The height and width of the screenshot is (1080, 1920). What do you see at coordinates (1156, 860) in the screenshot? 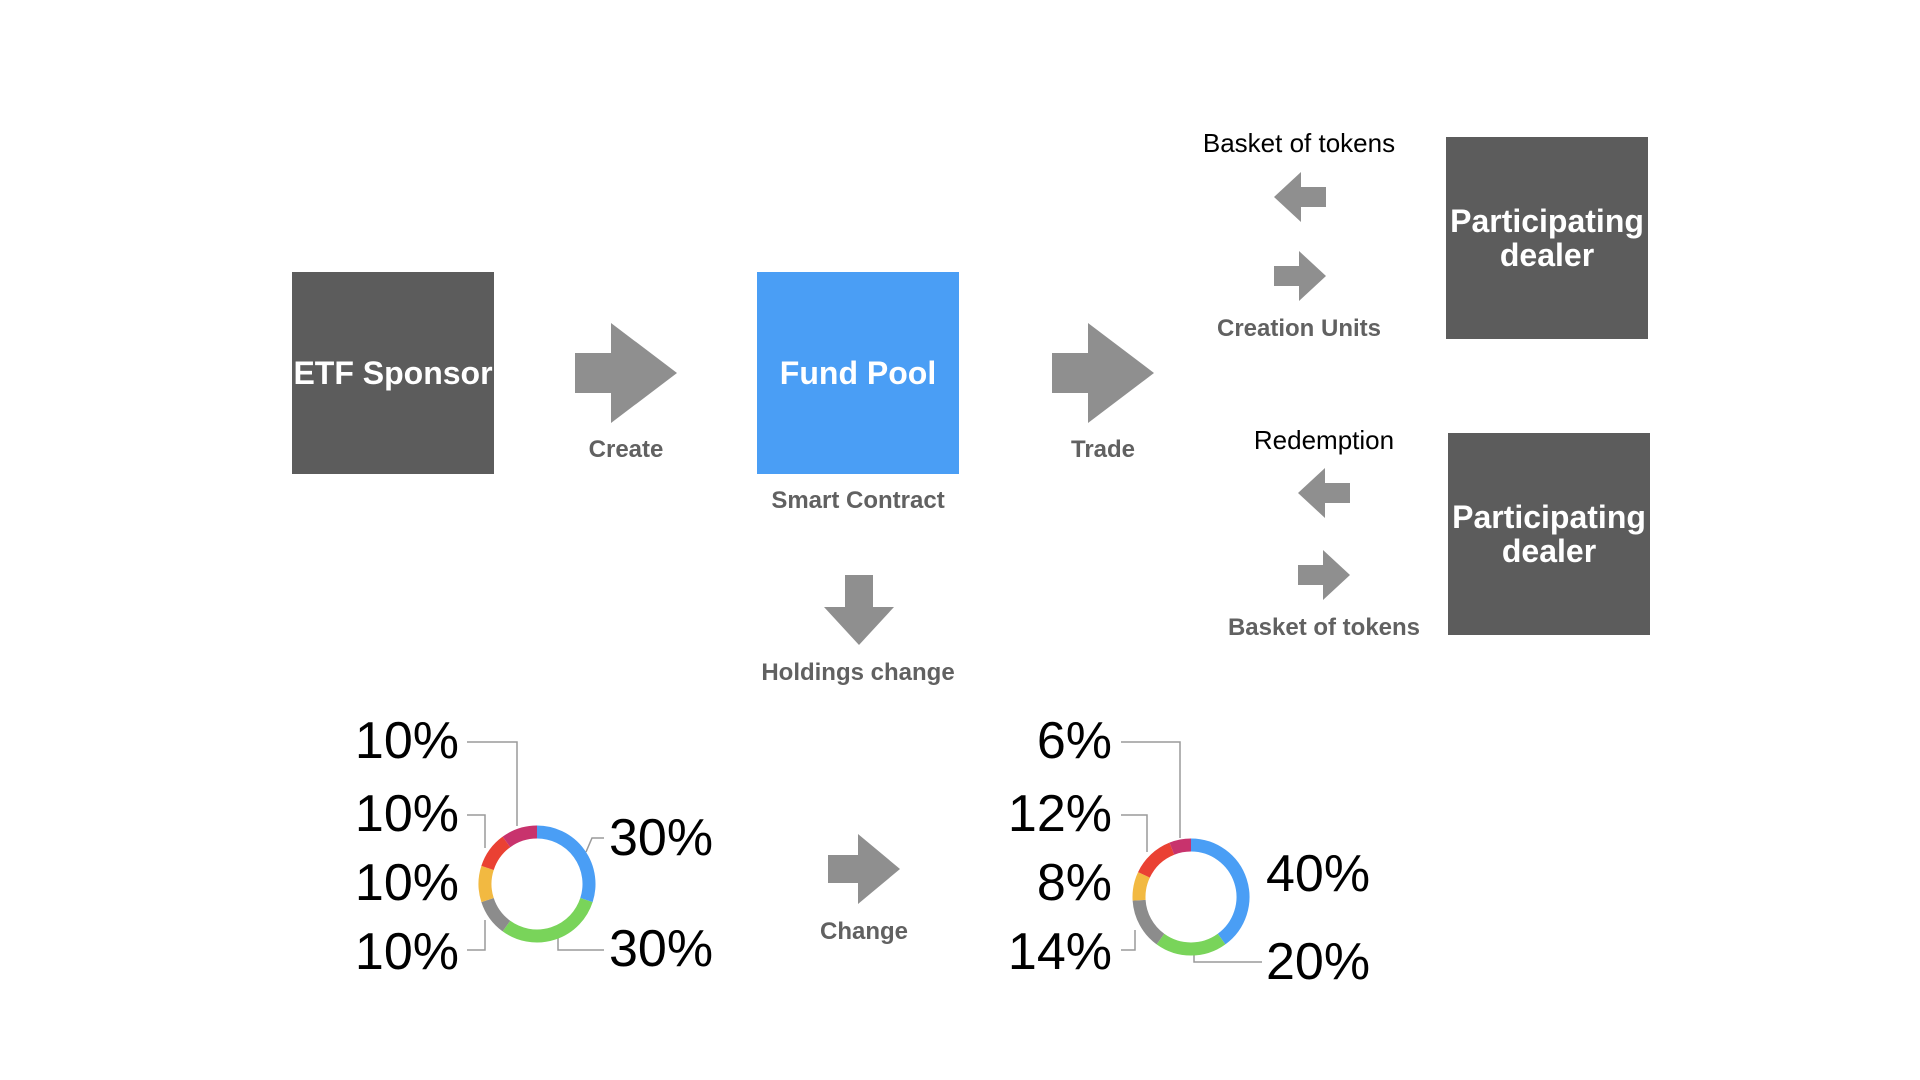
I see `donut-right-segment-red` at bounding box center [1156, 860].